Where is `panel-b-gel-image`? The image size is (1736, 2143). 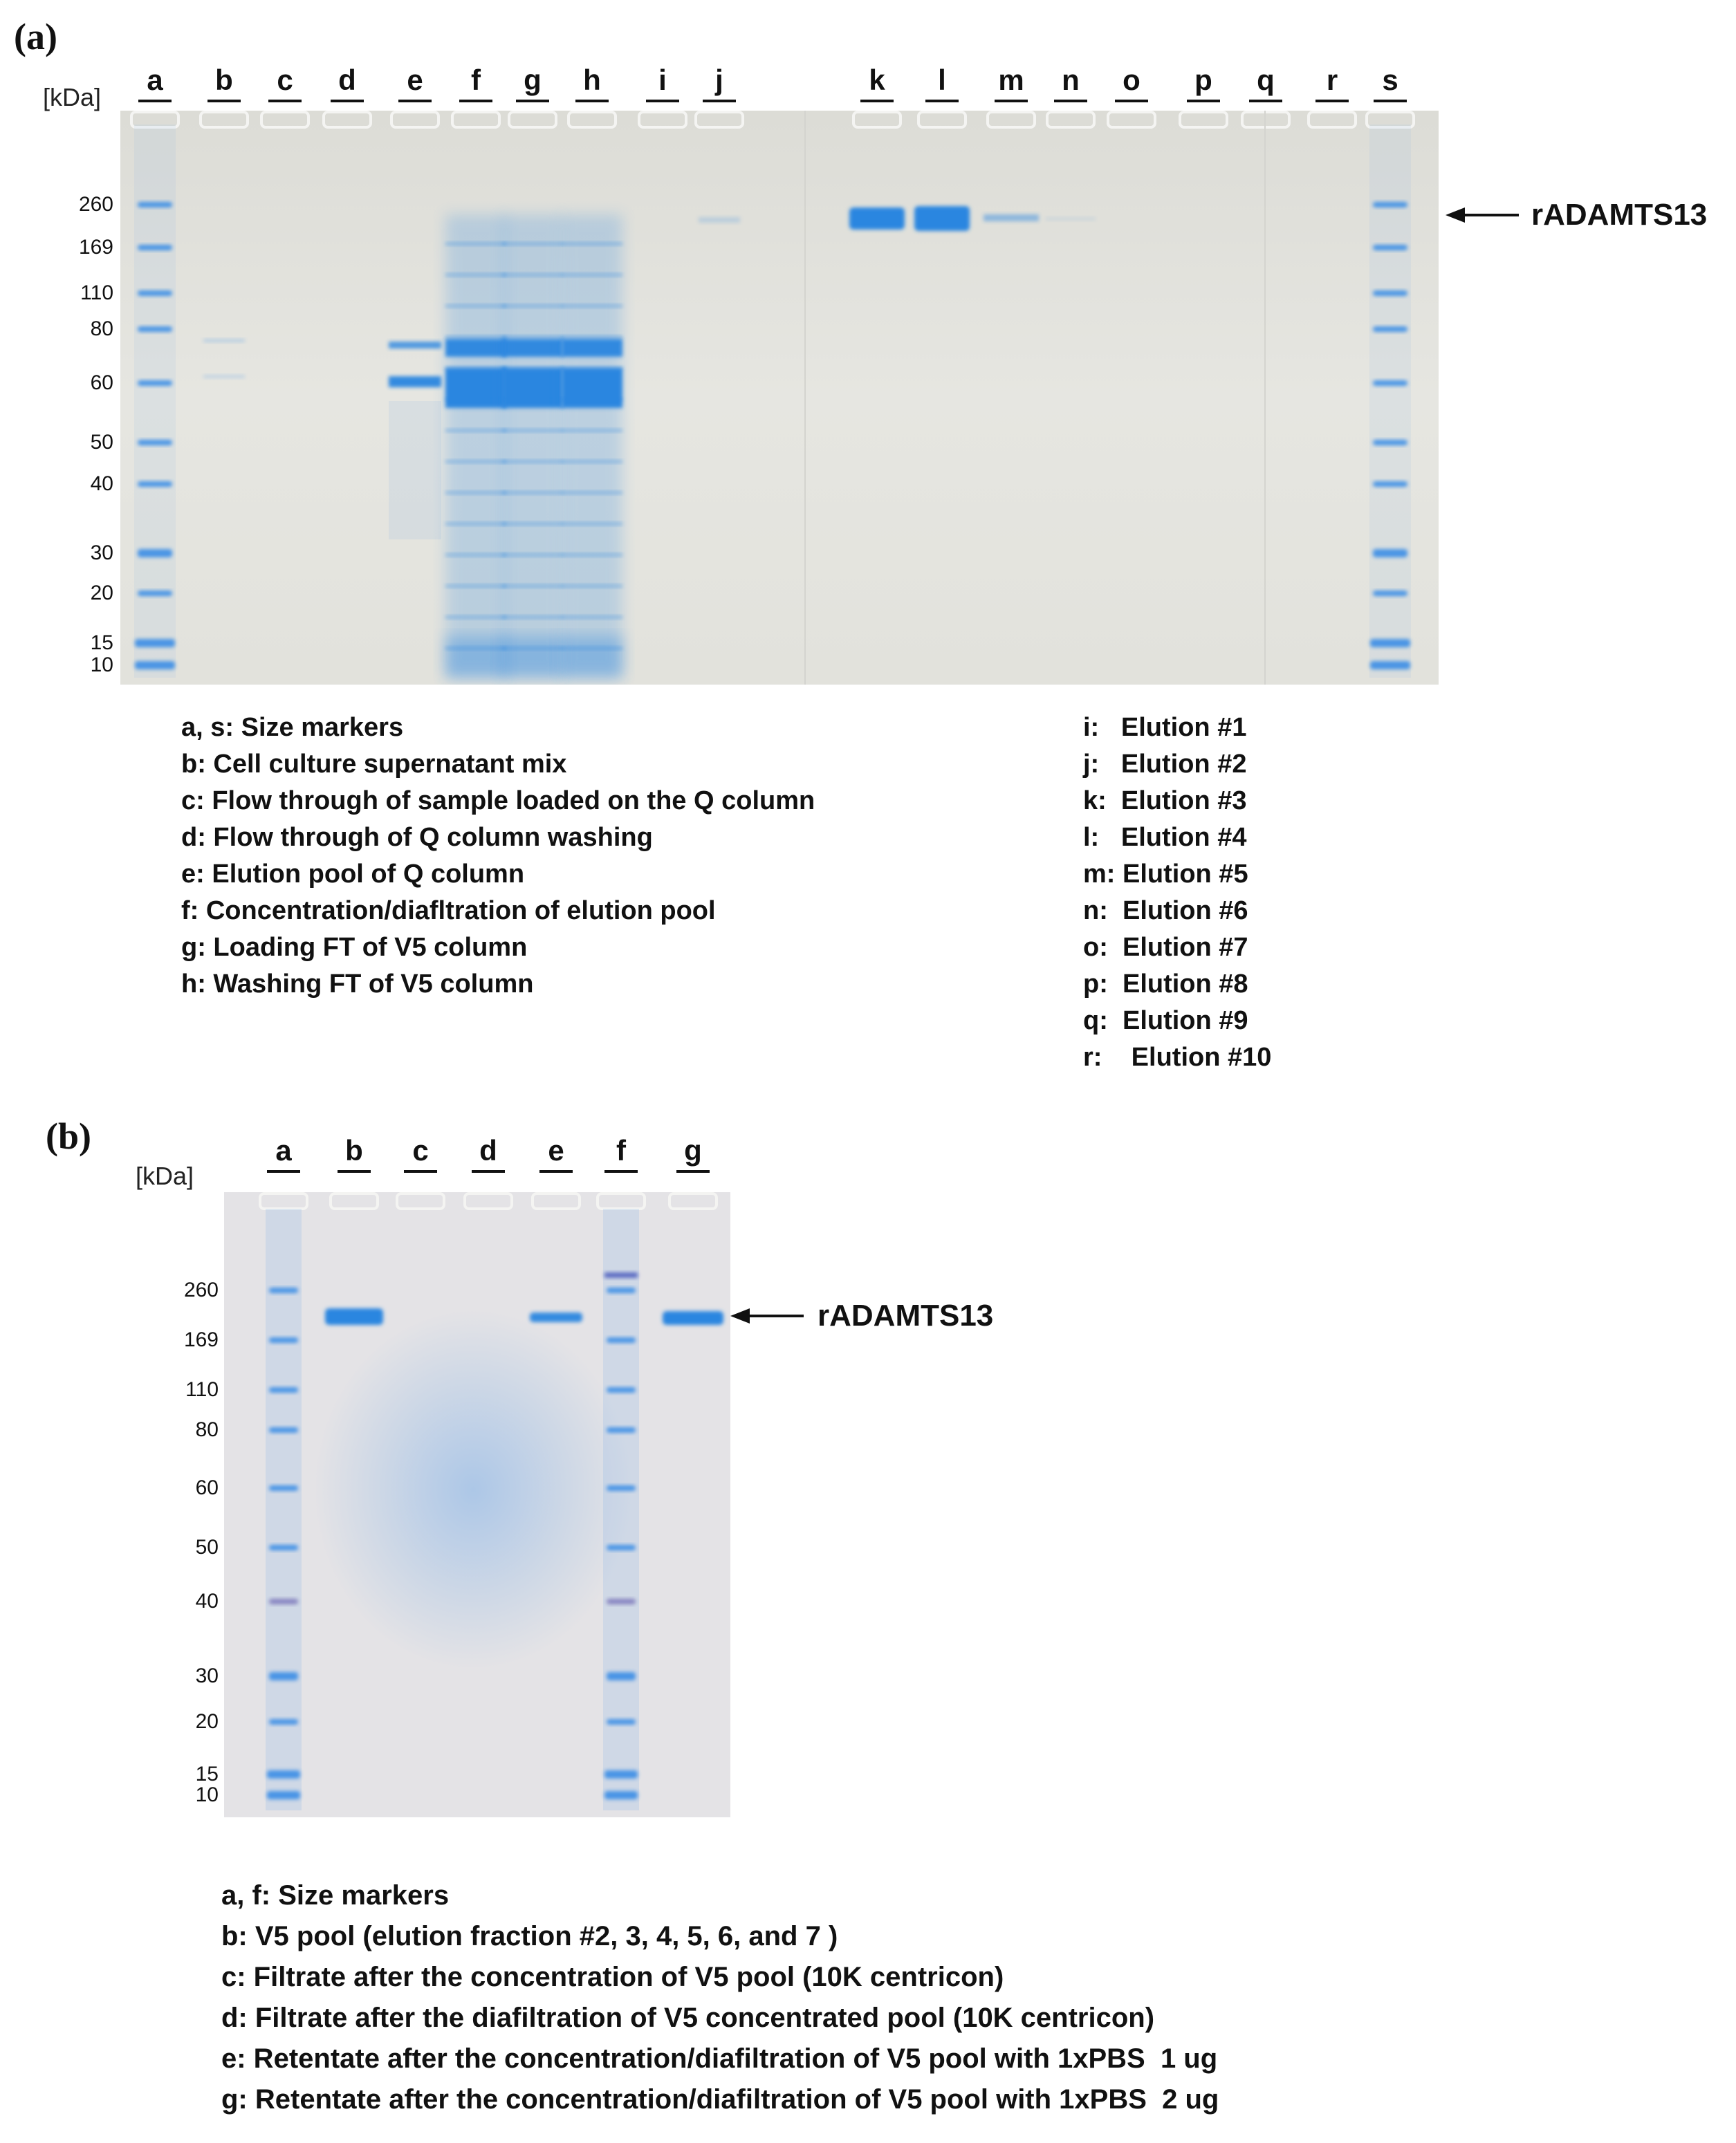
panel-b-gel-image is located at coordinates (477, 1504).